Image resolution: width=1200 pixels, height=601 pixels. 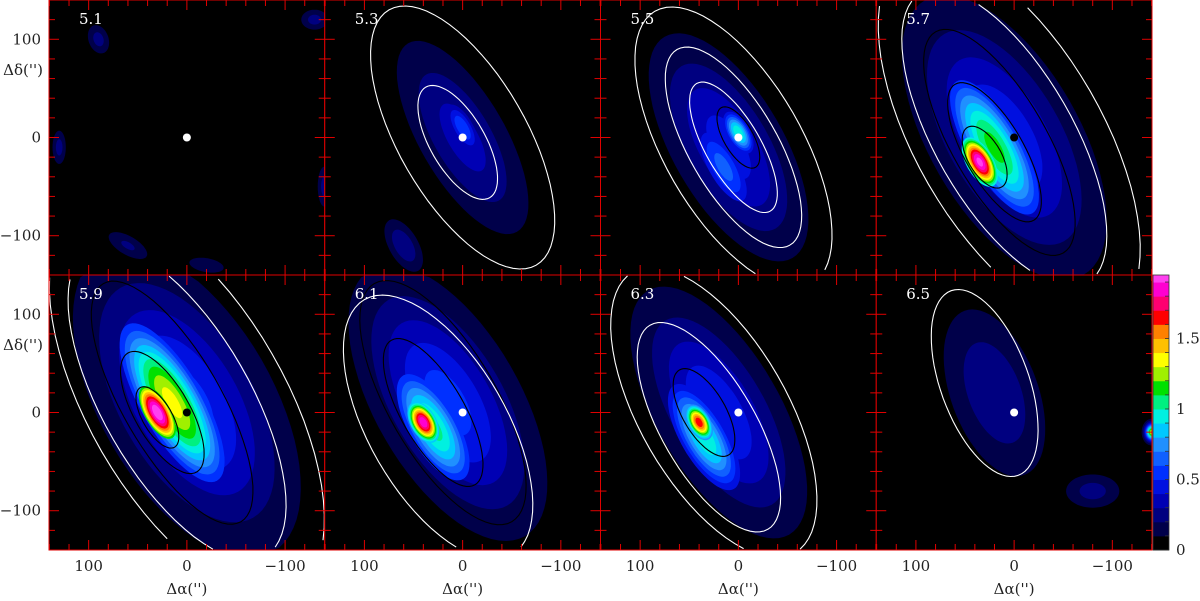 I want to click on velocity-label: 6.3, so click(x=643, y=294).